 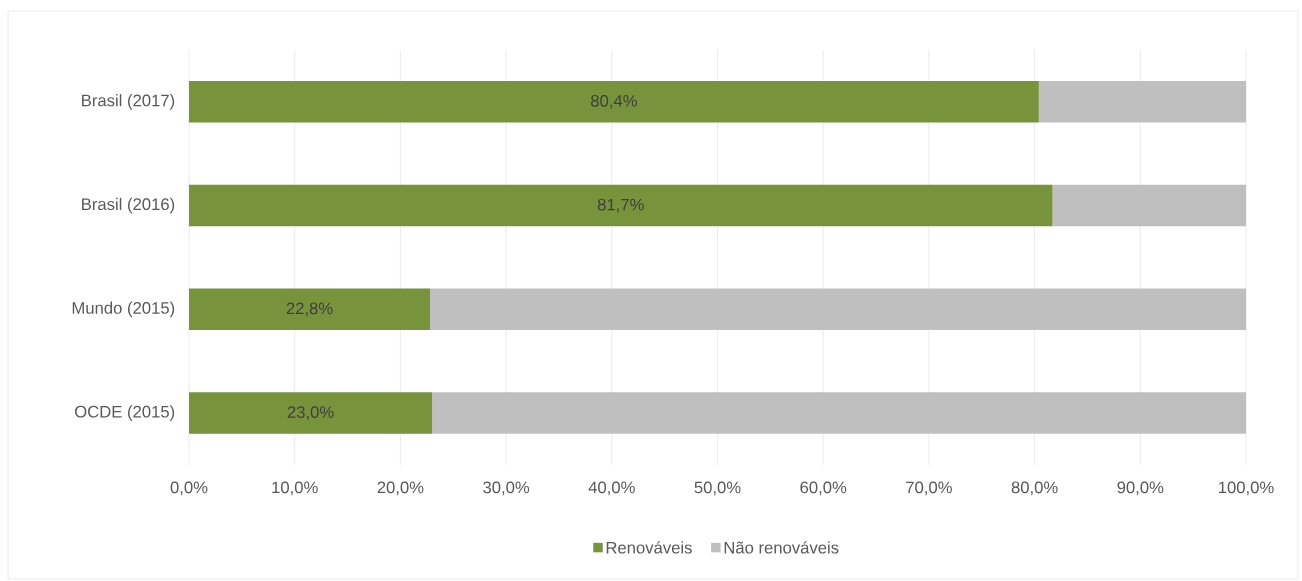 What do you see at coordinates (189, 488) in the screenshot?
I see `x-tick-label: 0,0%` at bounding box center [189, 488].